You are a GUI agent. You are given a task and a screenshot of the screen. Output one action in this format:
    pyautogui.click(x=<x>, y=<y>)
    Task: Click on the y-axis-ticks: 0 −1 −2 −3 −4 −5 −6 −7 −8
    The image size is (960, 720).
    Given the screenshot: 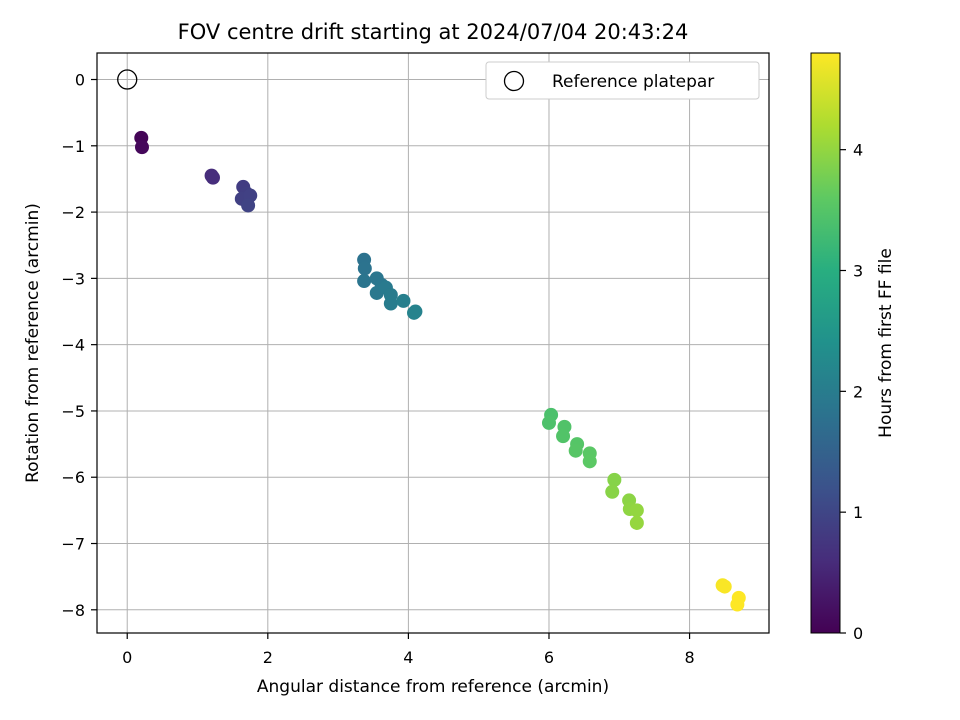 What is the action you would take?
    pyautogui.click(x=79, y=345)
    